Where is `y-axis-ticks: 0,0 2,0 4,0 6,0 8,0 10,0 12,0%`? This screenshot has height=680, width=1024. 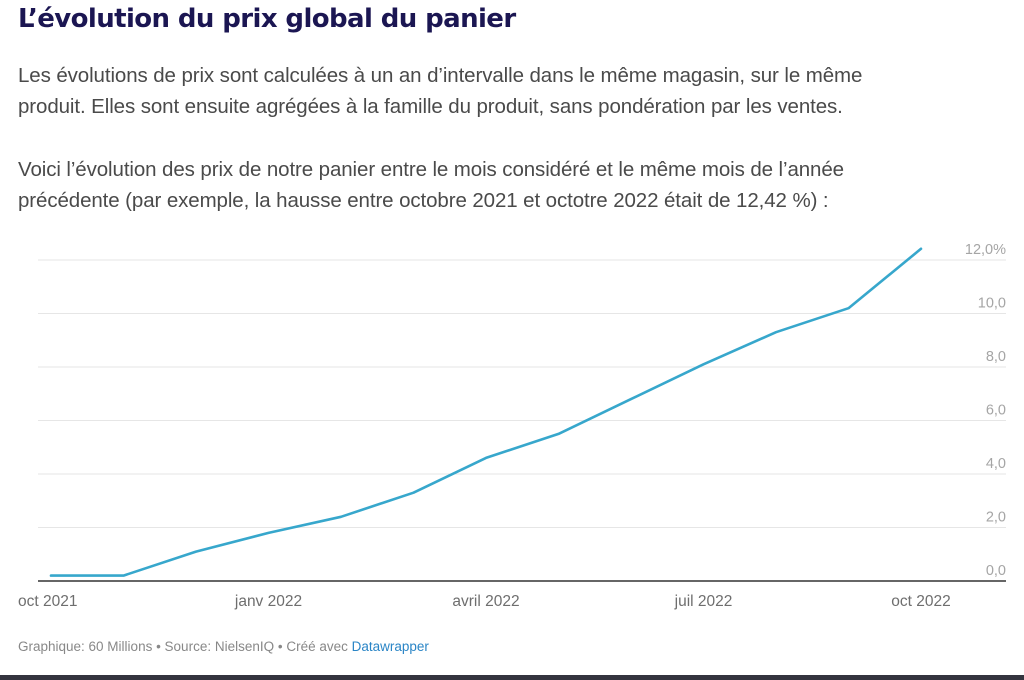 y-axis-ticks: 0,0 2,0 4,0 6,0 8,0 10,0 12,0% is located at coordinates (985, 410).